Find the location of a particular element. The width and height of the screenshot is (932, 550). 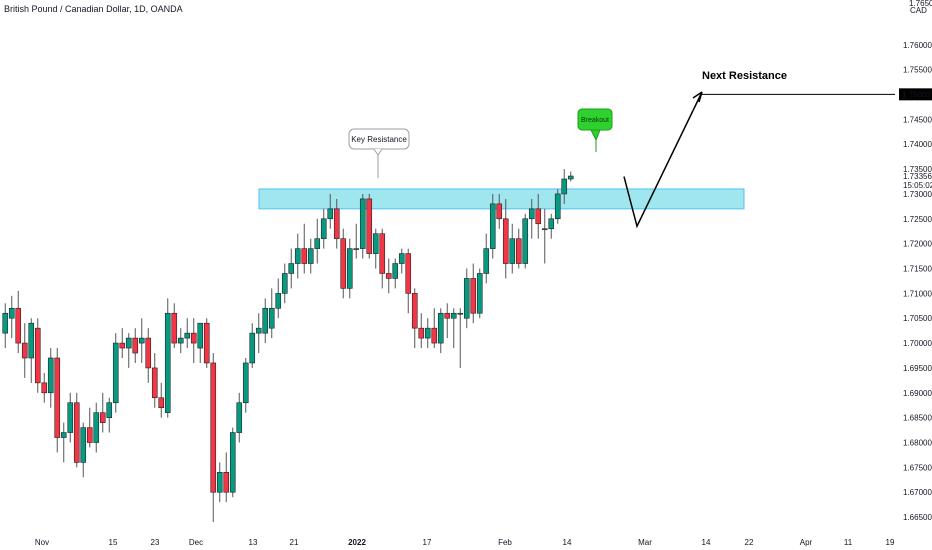

key-resistance-callout: Key Resistance is located at coordinates (379, 153).